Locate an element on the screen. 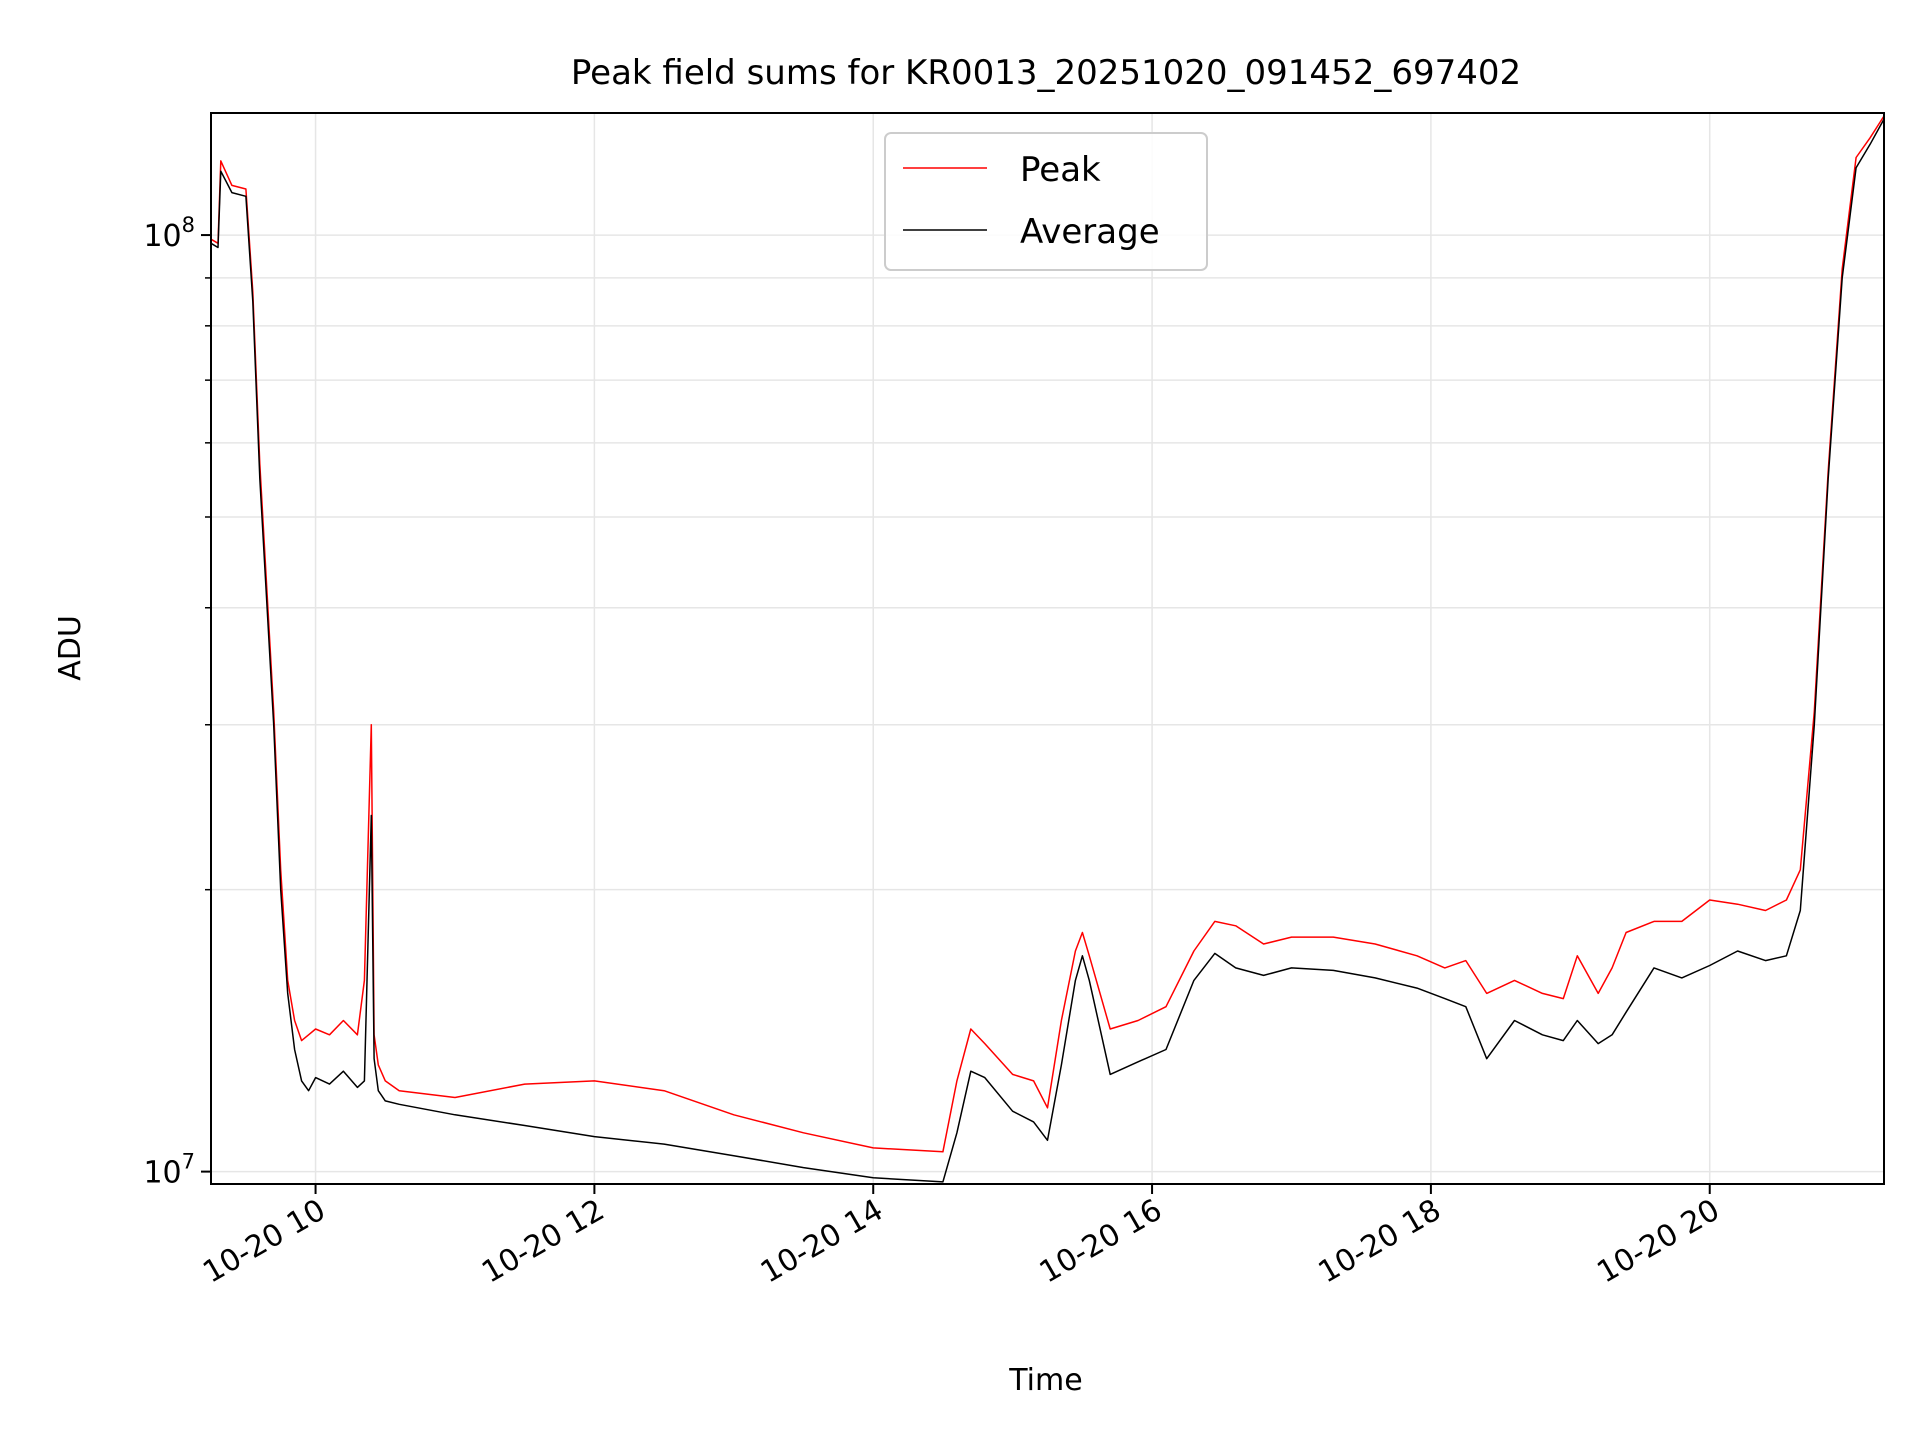  legend-label-peak: Peak is located at coordinates (1060, 170).